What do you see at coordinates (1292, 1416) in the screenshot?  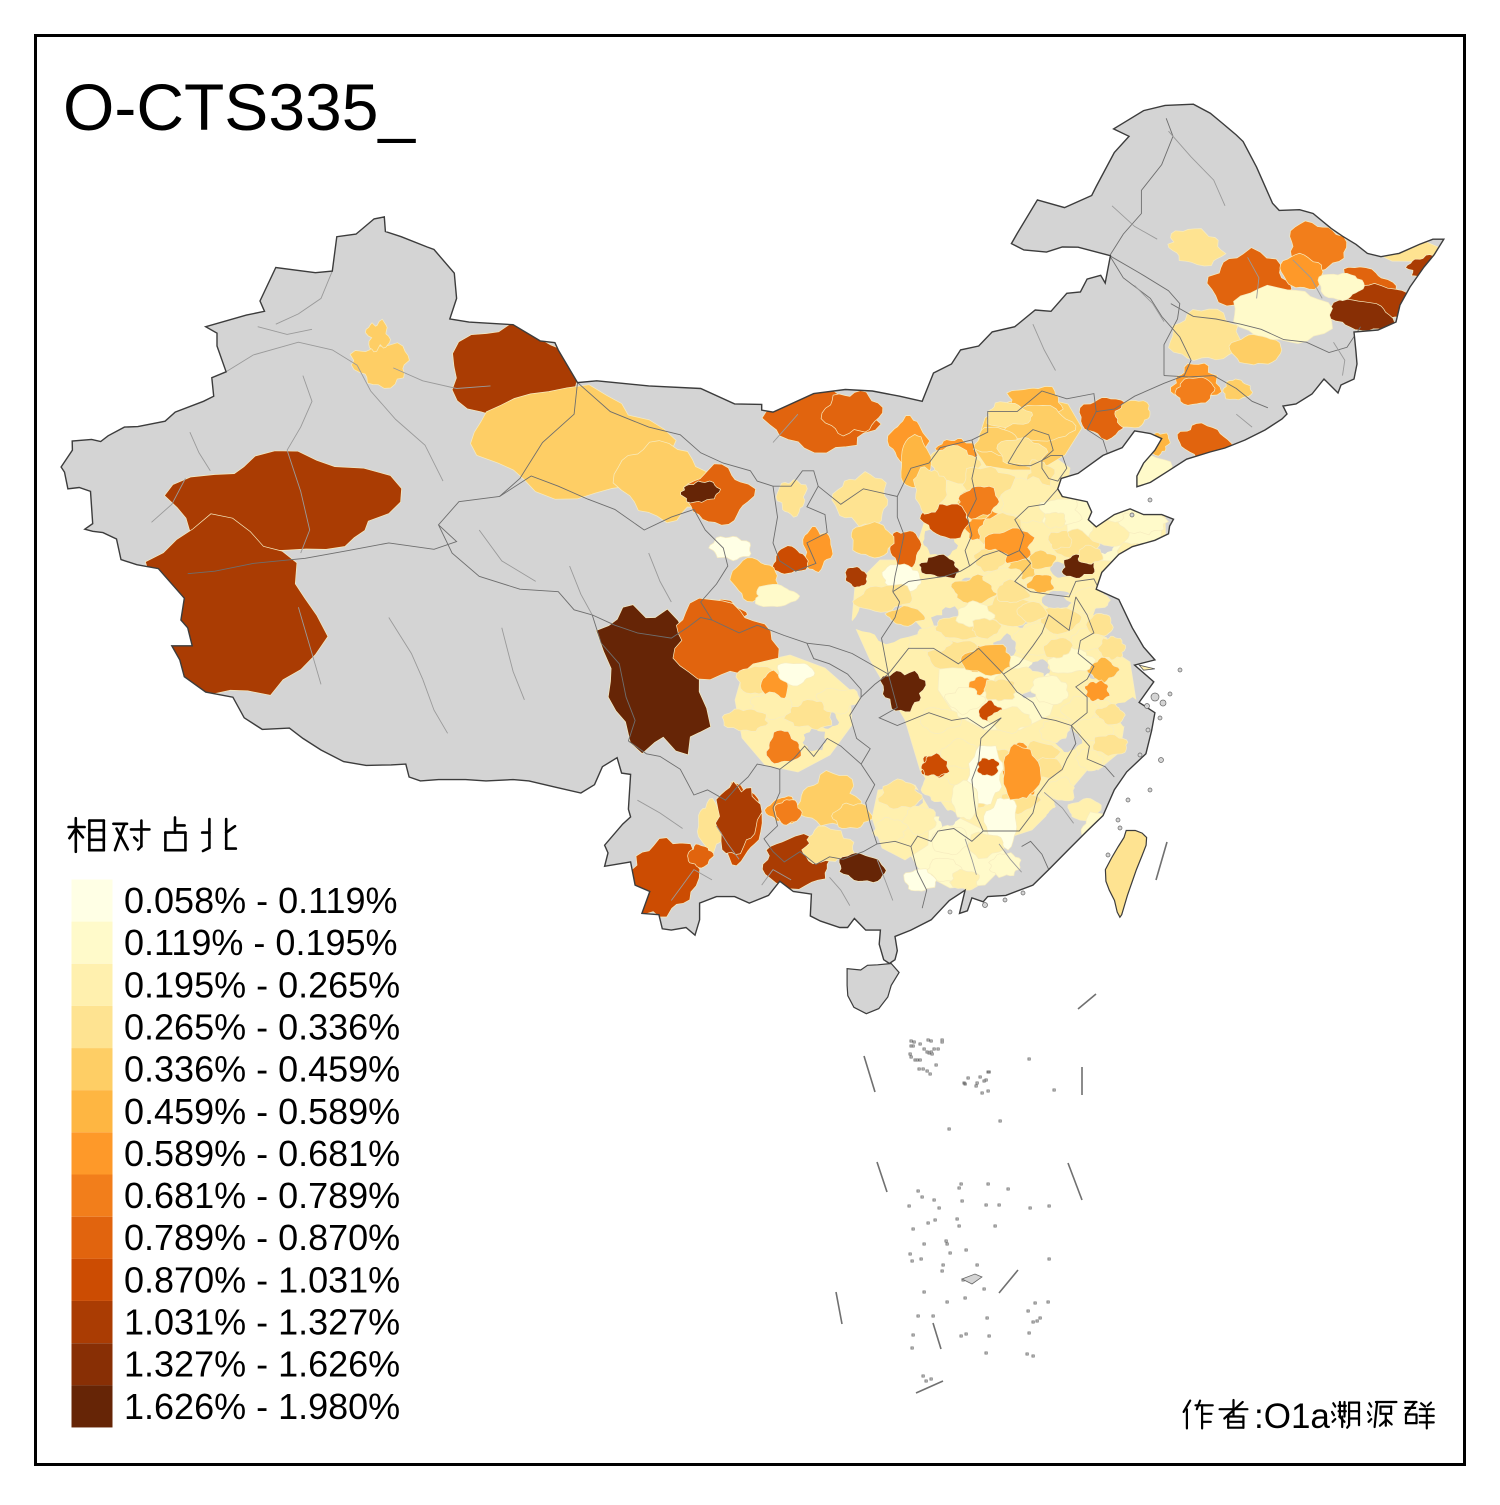 I see `svg-text: :O1a` at bounding box center [1292, 1416].